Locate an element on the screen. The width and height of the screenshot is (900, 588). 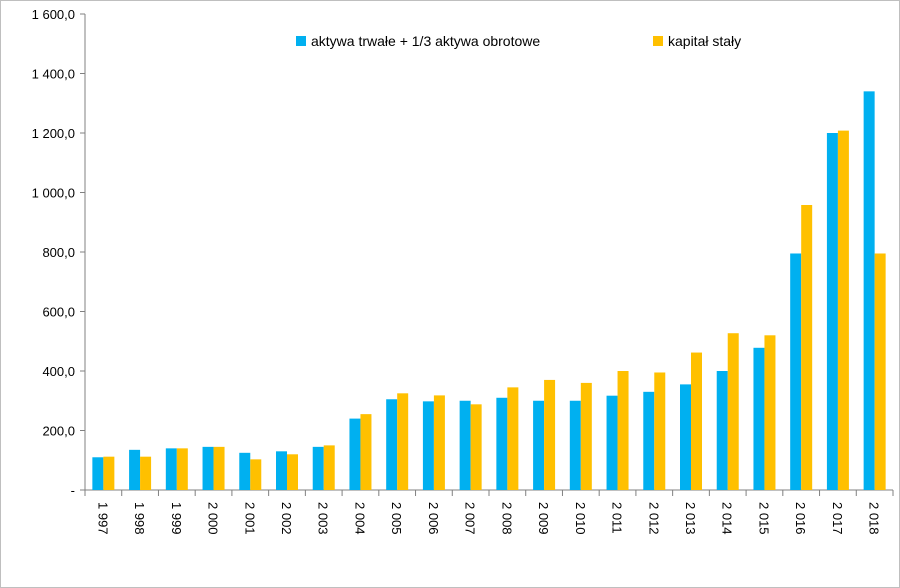
y-tick-label: 1 400,0 is located at coordinates (53, 74).